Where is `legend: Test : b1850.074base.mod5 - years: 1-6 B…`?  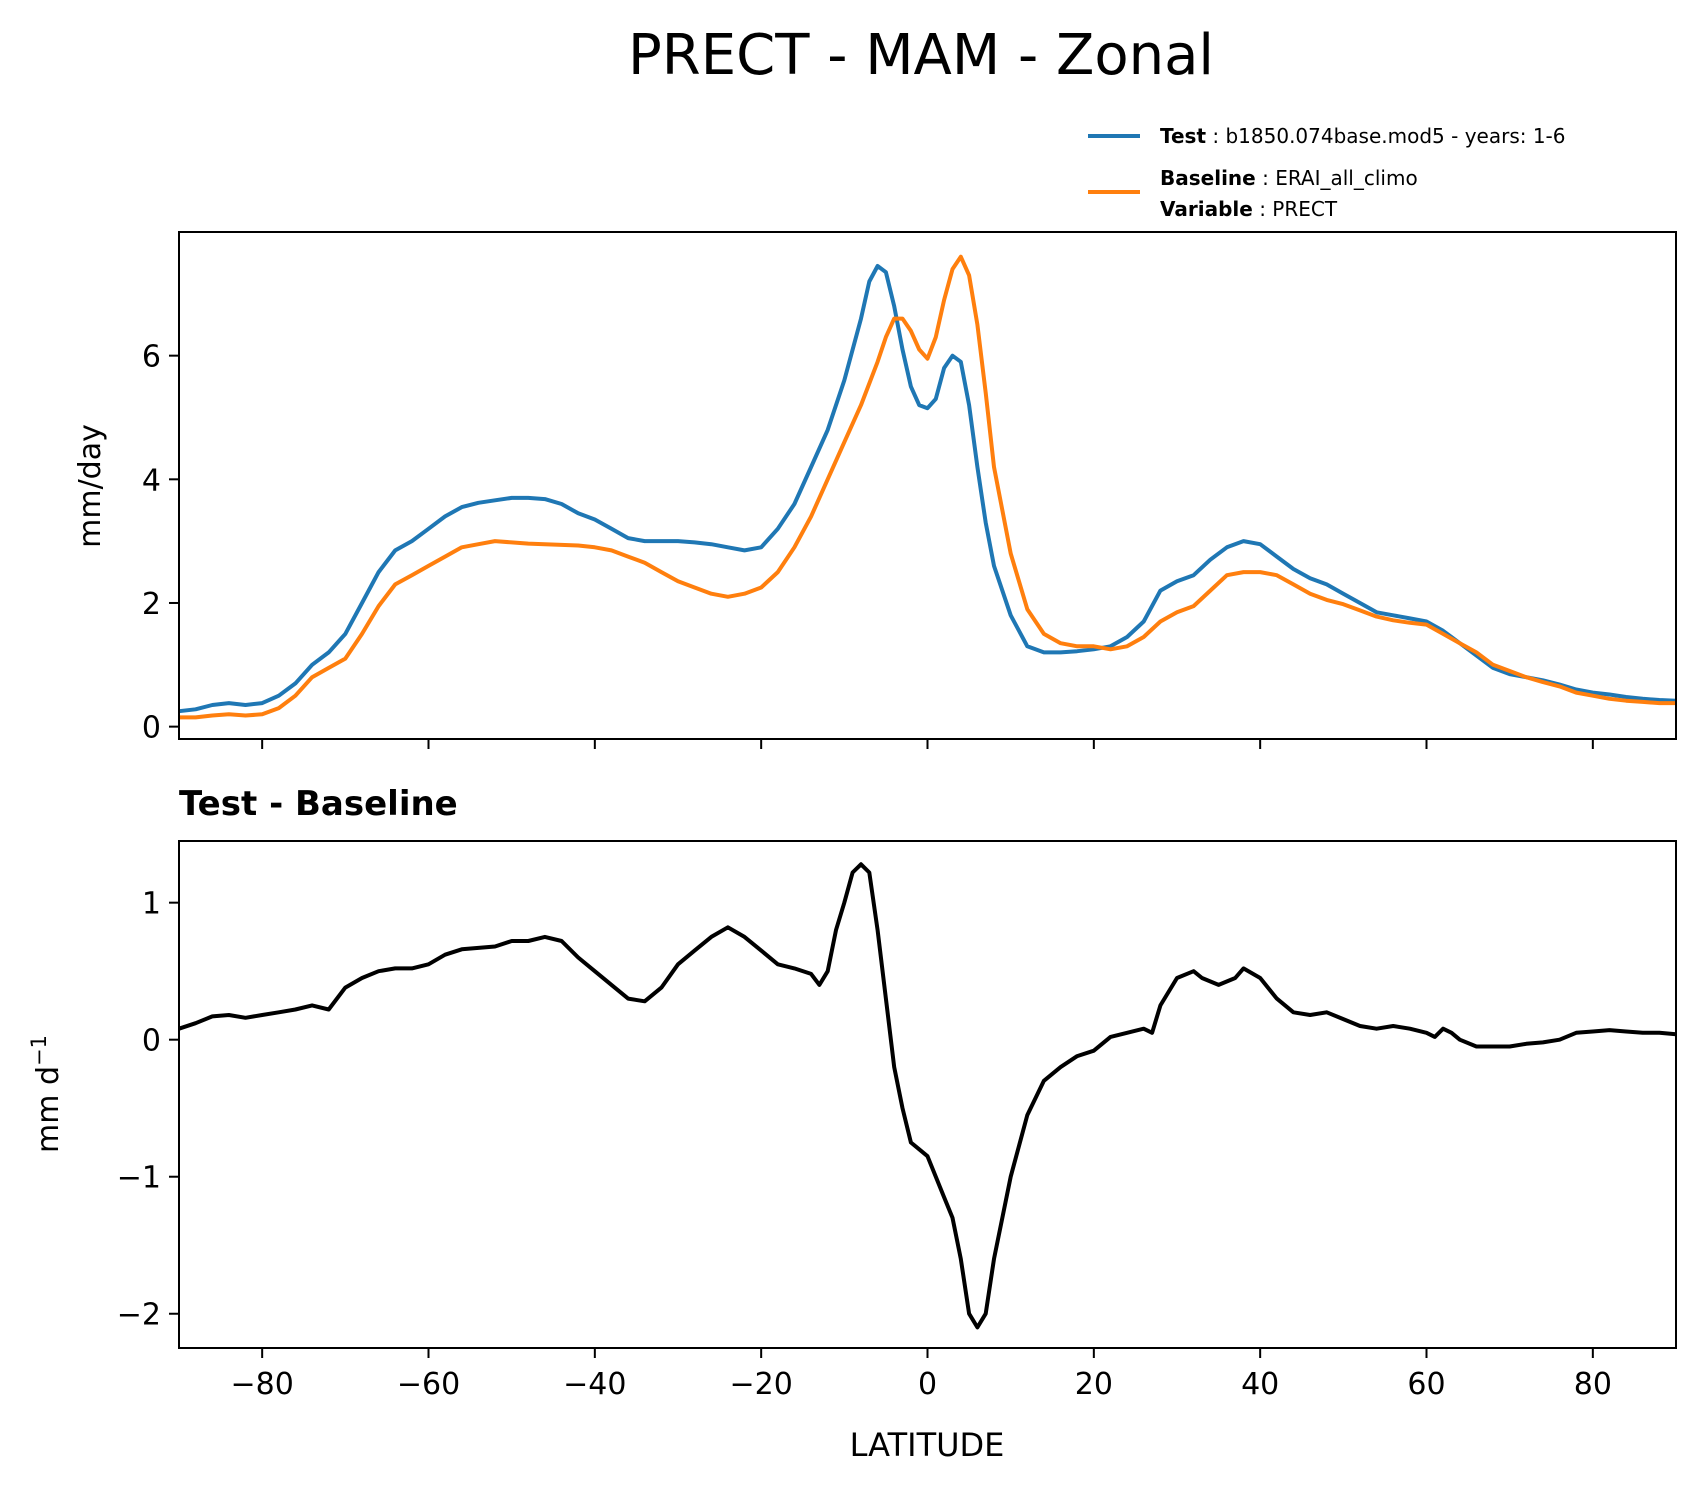 legend: Test : b1850.074base.mod5 - years: 1-6 B… is located at coordinates (1327, 172).